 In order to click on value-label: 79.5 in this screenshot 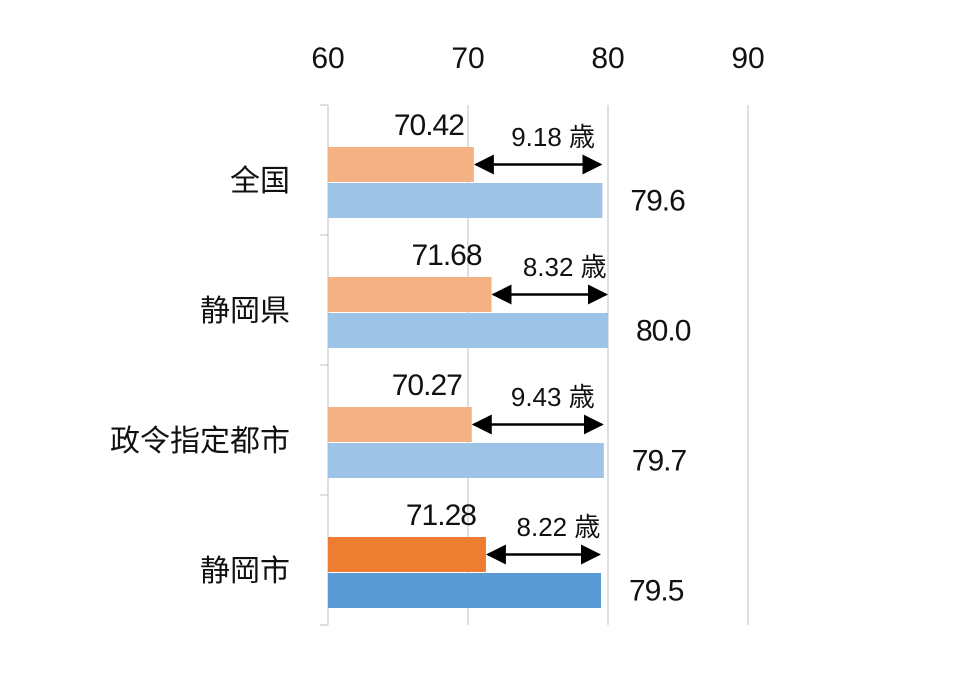, I will do `click(656, 590)`.